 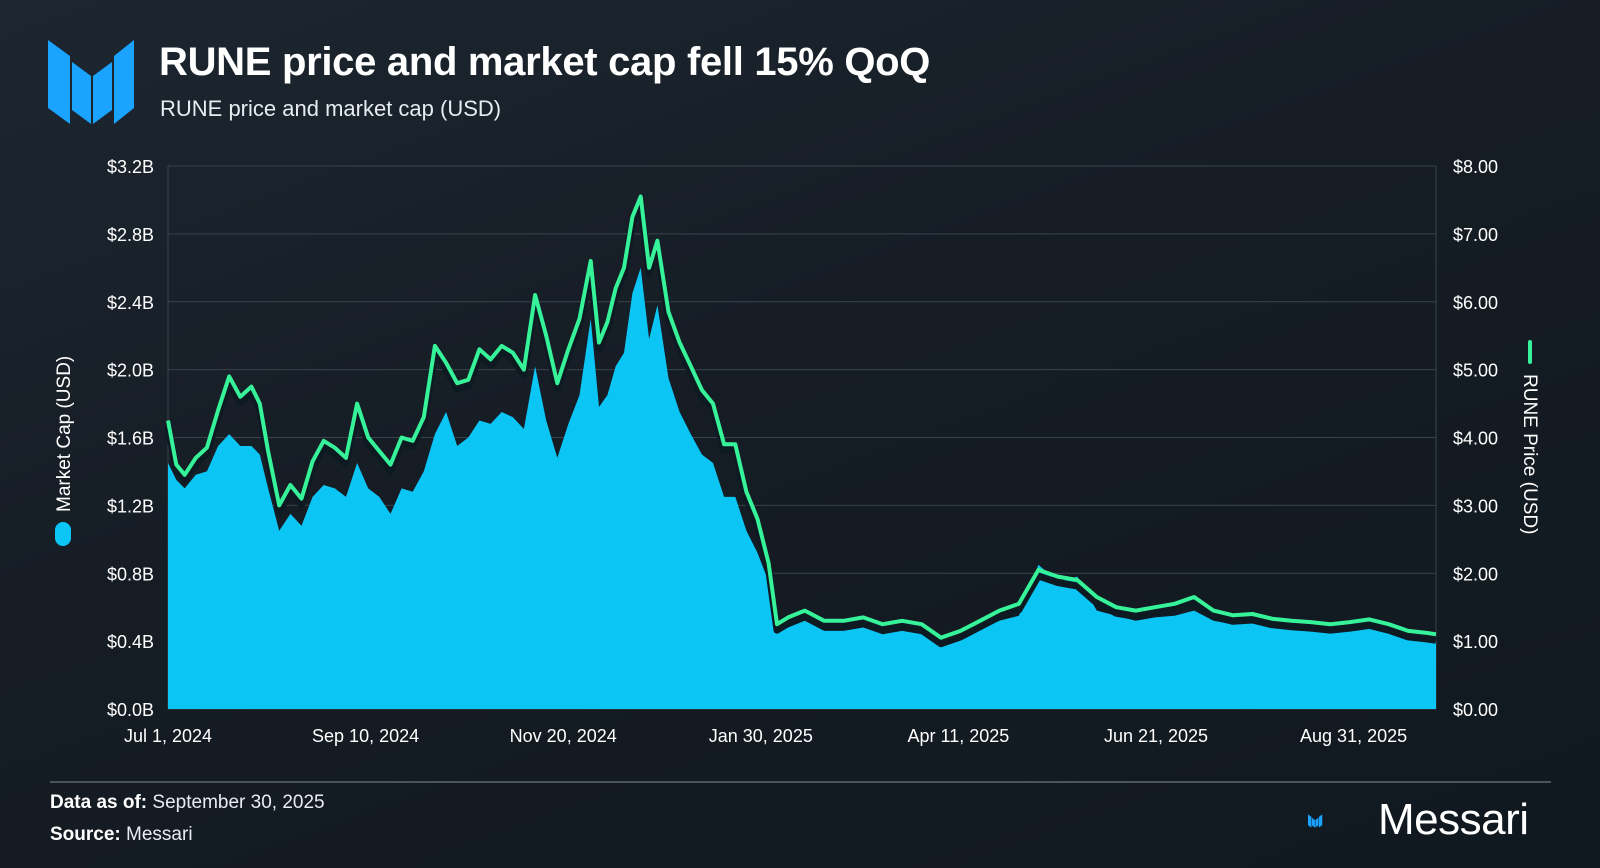 I want to click on x-tick-label: Aug 31, 2025, so click(x=1353, y=736).